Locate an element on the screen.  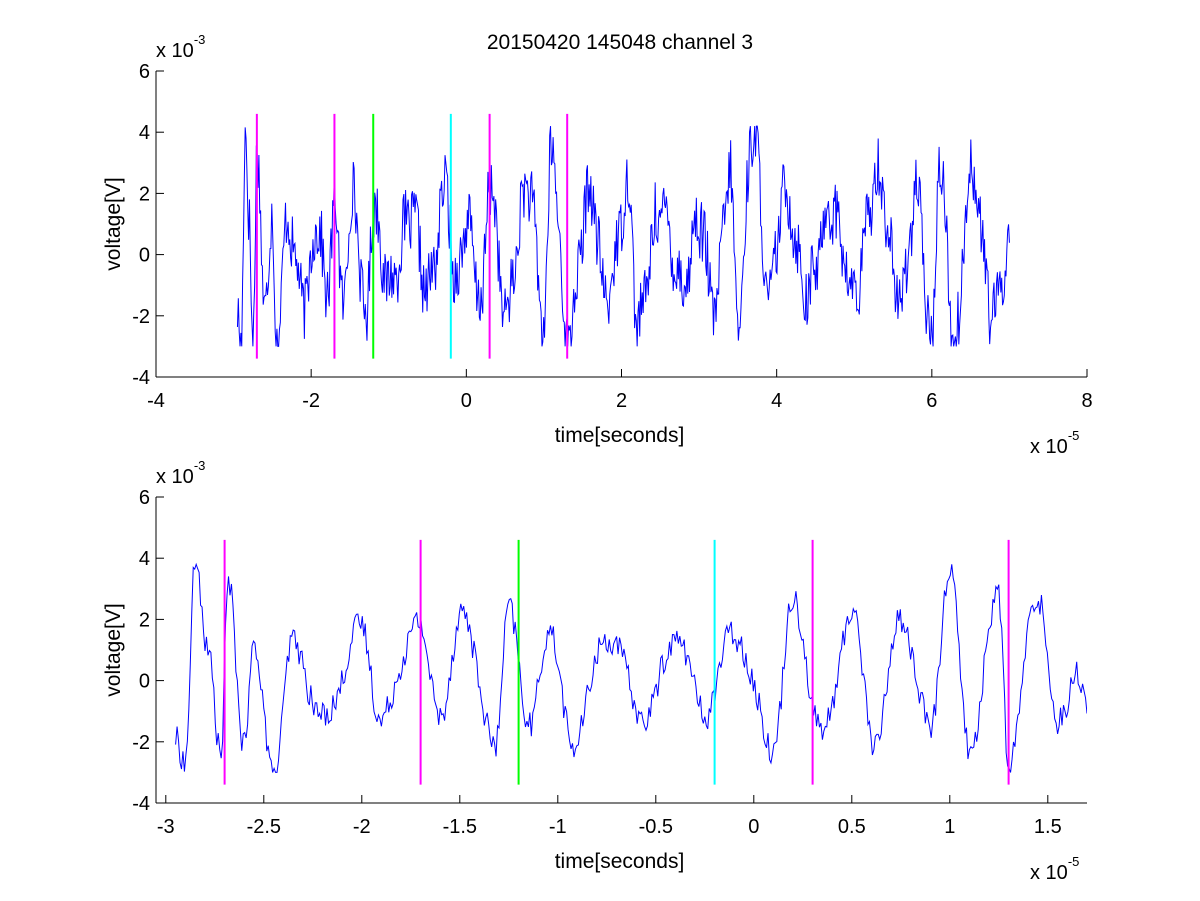
axes-bottom-y-tick-label: -4 is located at coordinates (141, 804).